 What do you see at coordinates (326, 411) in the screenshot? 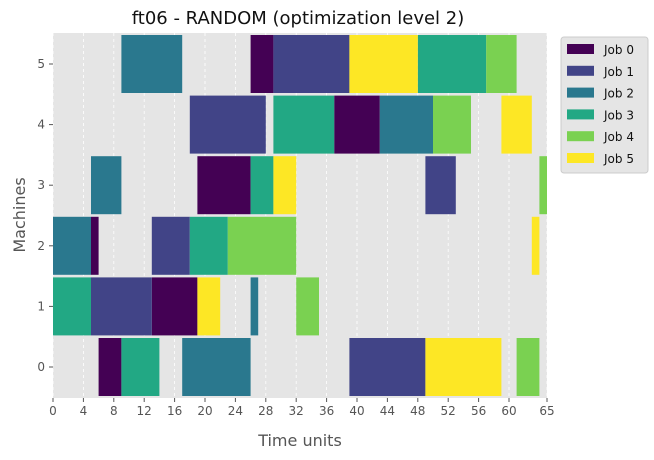
I see `x-tick-label: 36` at bounding box center [326, 411].